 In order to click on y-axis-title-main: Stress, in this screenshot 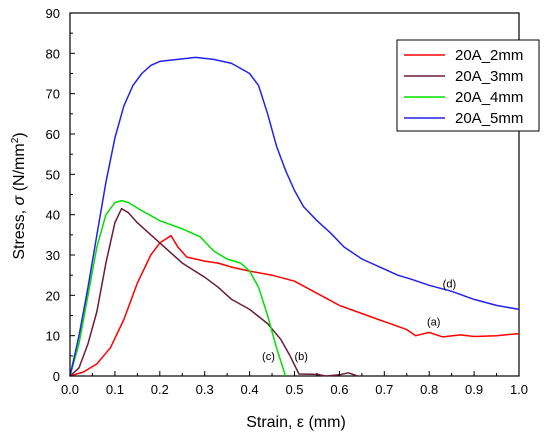, I will do `click(19, 232)`.